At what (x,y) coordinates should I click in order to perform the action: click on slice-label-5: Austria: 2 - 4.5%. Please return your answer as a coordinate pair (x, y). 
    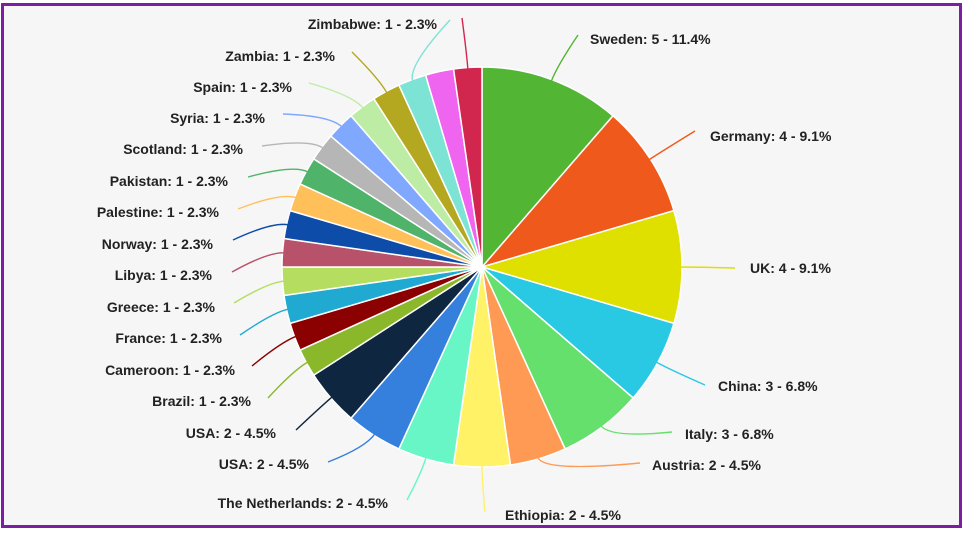
    Looking at the image, I should click on (706, 465).